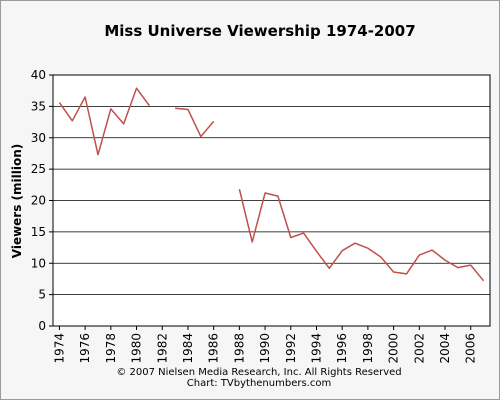  Describe the element at coordinates (38, 169) in the screenshot. I see `y-tick-label: 25` at that location.